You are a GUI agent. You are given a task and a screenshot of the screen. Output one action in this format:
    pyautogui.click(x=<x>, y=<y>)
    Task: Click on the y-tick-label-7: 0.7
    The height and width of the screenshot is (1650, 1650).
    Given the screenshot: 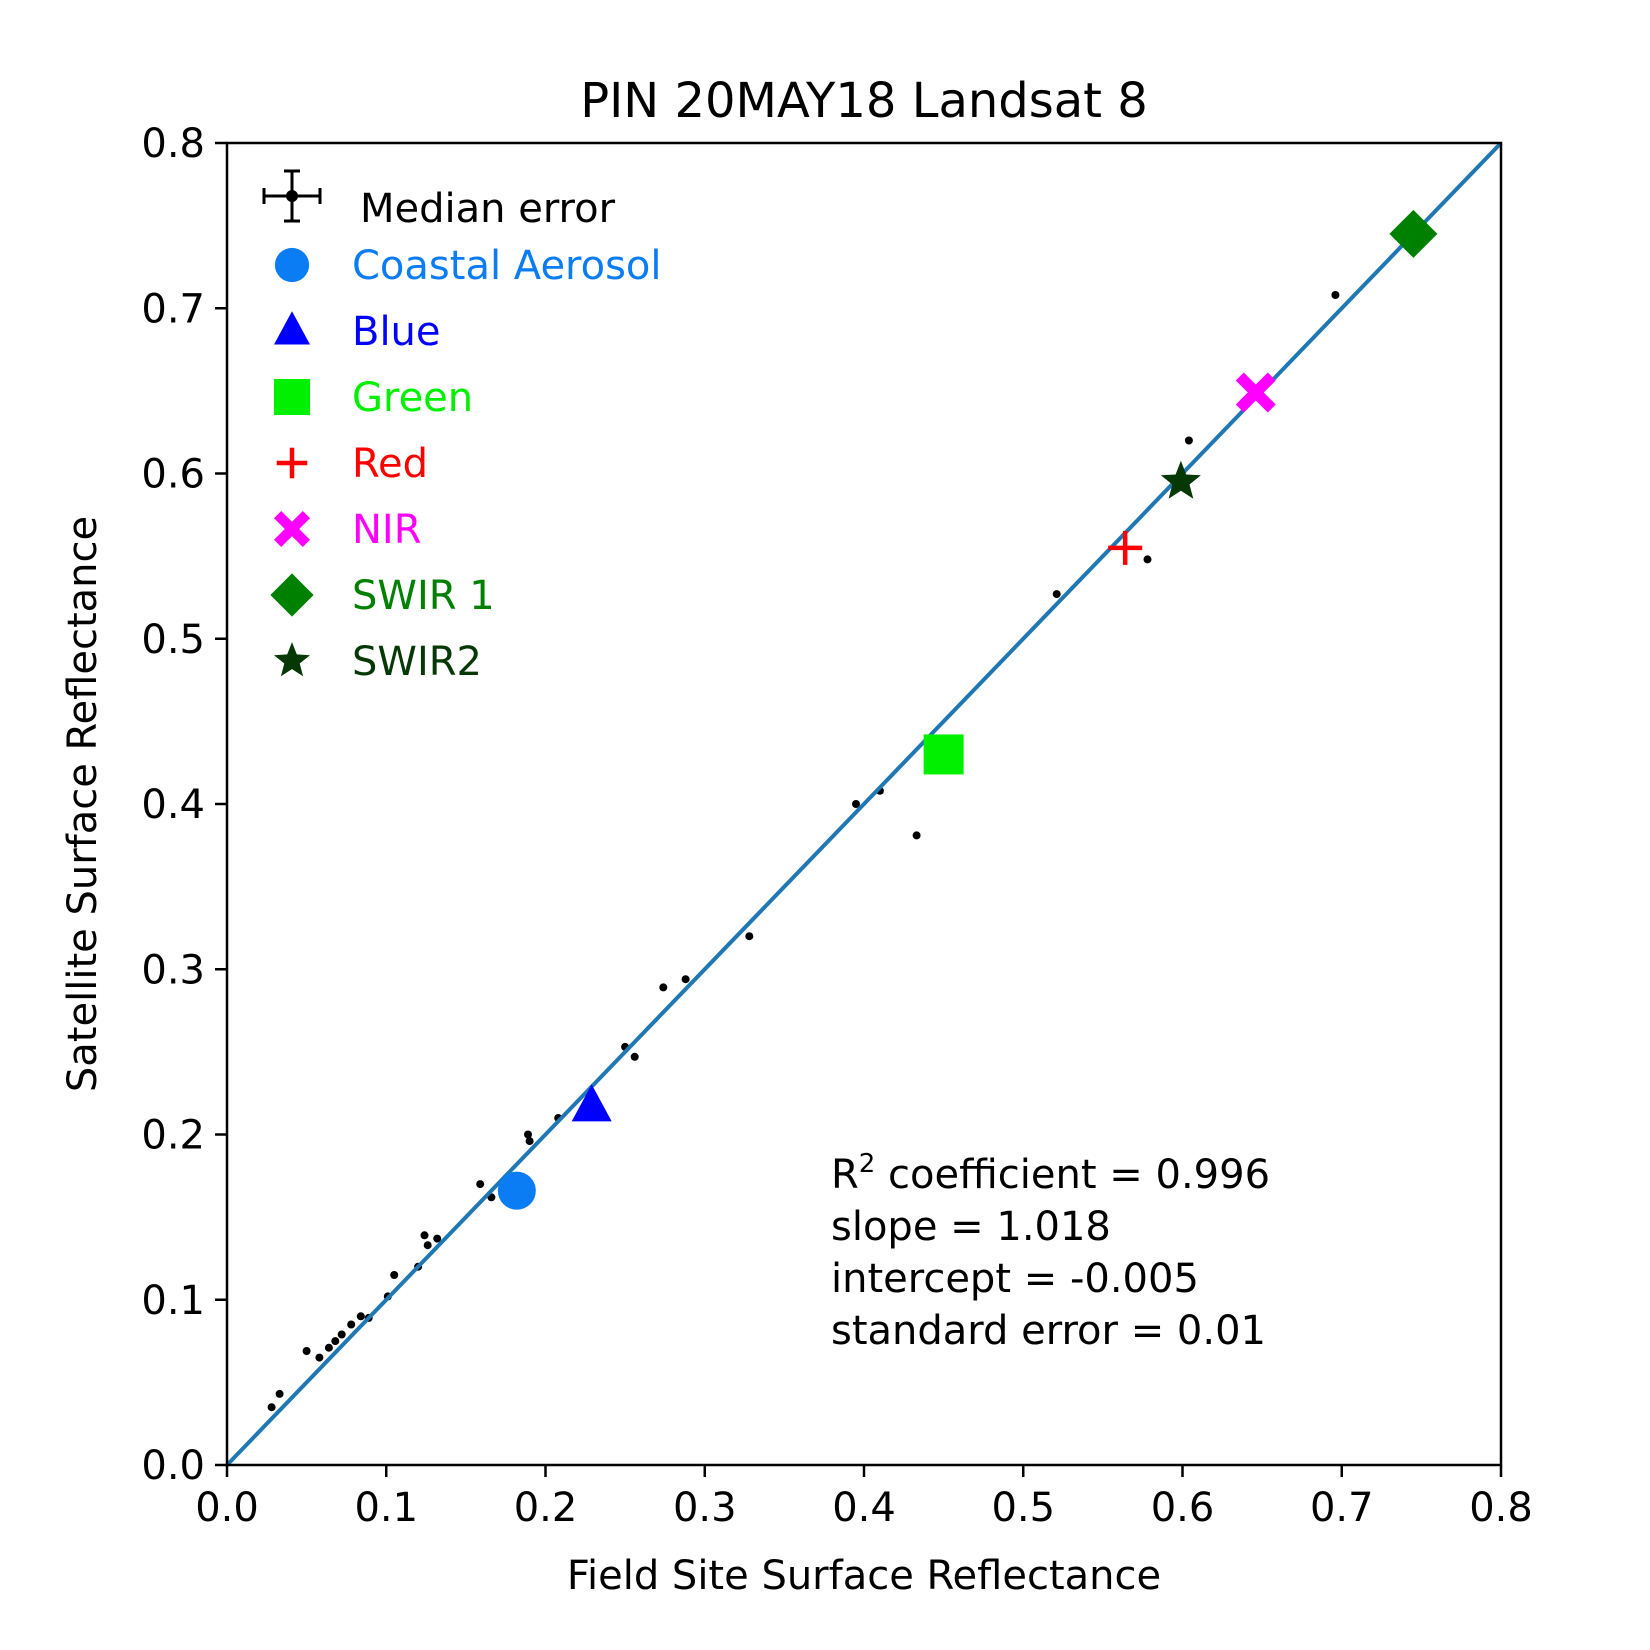 What is the action you would take?
    pyautogui.click(x=173, y=309)
    